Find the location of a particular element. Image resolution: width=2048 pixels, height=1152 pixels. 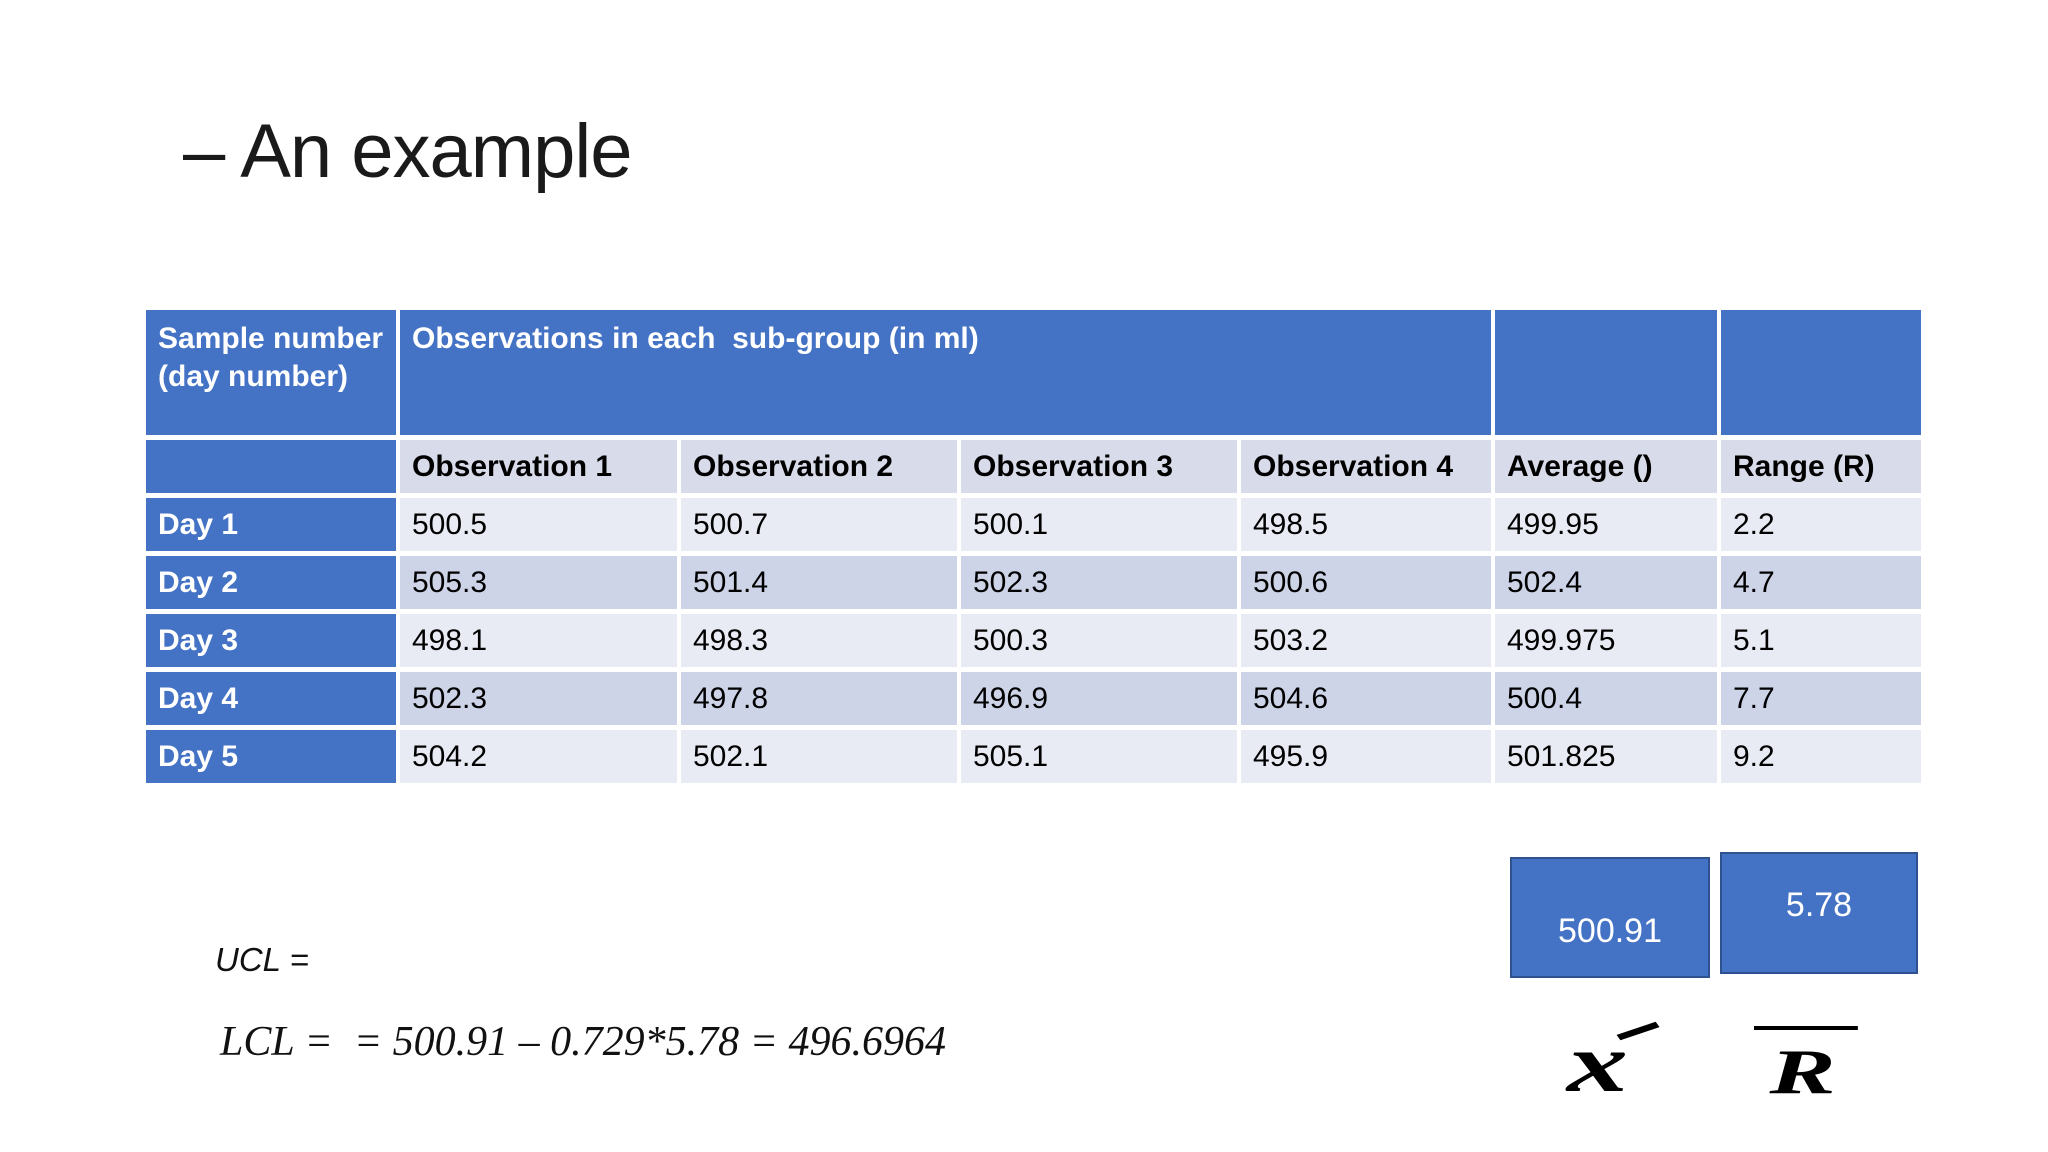

corner-header-cell: Sample number (day number) is located at coordinates (271, 372).